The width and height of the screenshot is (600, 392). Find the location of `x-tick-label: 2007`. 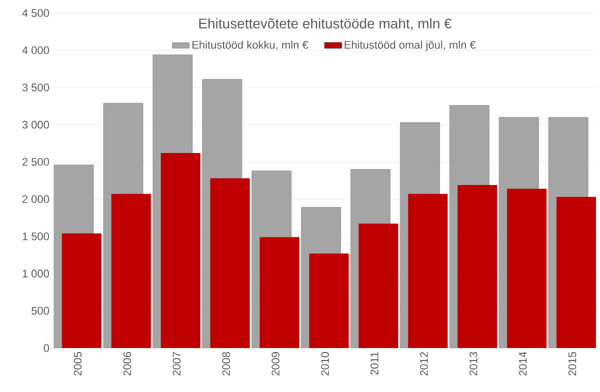

x-tick-label: 2007 is located at coordinates (176, 364).